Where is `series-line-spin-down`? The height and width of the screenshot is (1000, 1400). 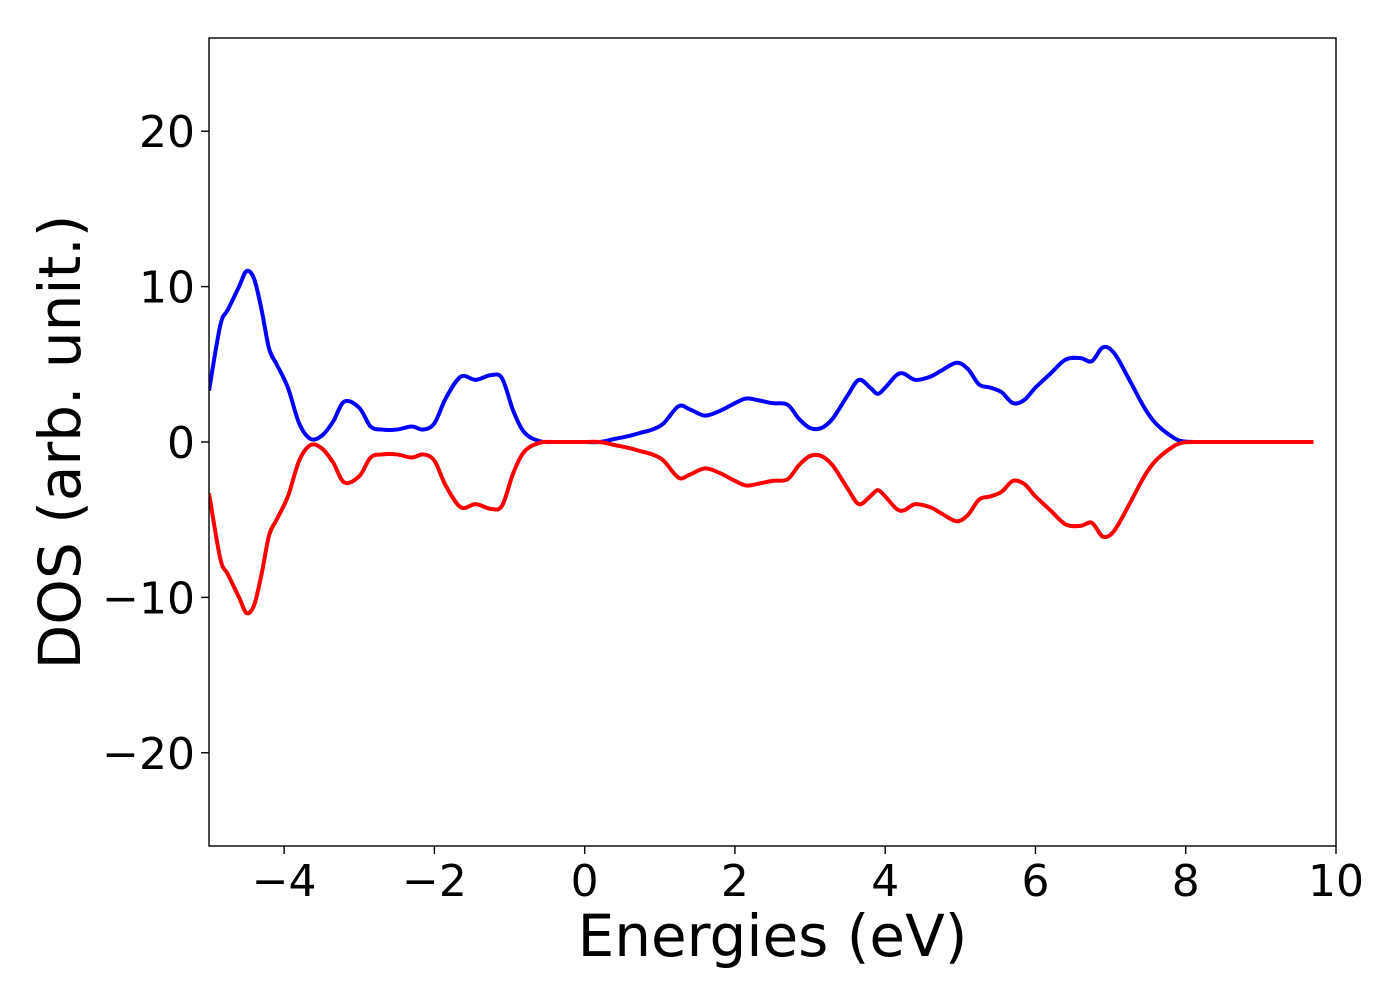
series-line-spin-down is located at coordinates (761, 527).